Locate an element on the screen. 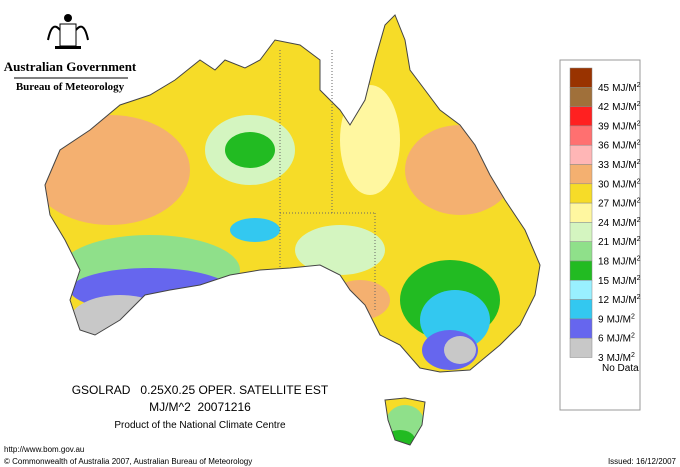 The width and height of the screenshot is (680, 467). legend-value: 3 is located at coordinates (601, 358).